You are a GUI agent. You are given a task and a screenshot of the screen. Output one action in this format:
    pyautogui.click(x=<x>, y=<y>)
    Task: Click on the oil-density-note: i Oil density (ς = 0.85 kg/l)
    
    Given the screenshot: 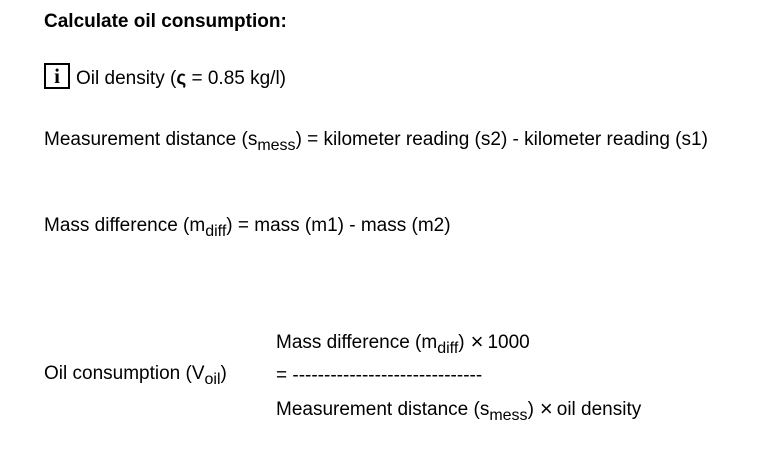 What is the action you would take?
    pyautogui.click(x=165, y=77)
    